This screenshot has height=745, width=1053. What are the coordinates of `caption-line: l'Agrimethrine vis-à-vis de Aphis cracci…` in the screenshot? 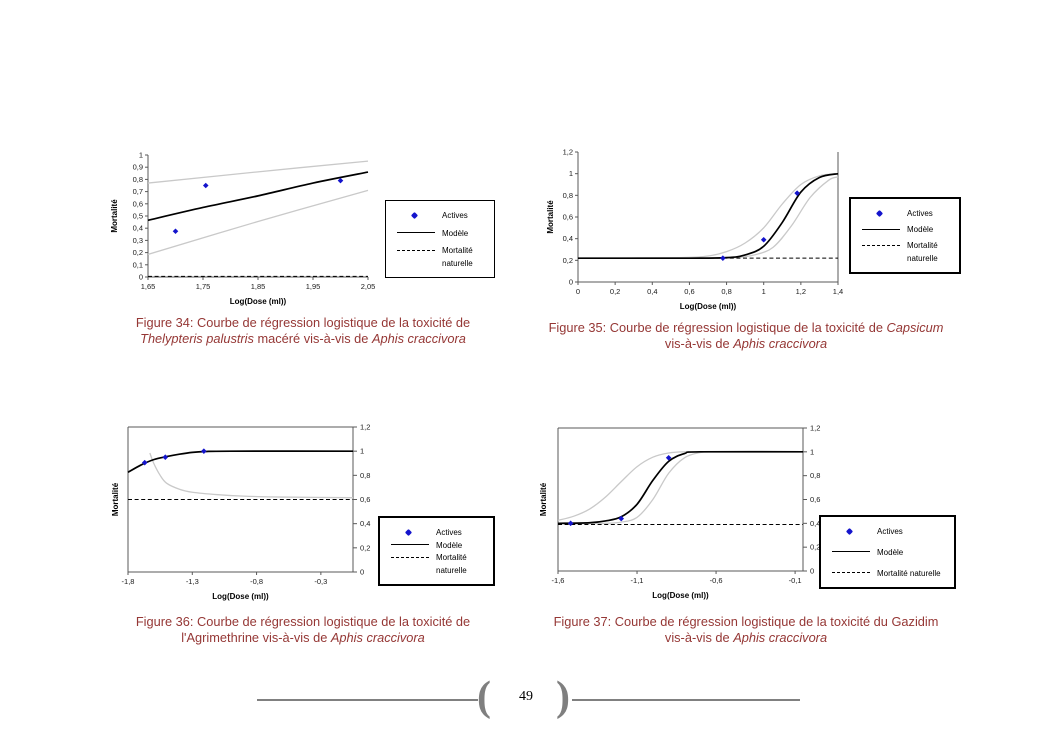 It's located at (303, 638).